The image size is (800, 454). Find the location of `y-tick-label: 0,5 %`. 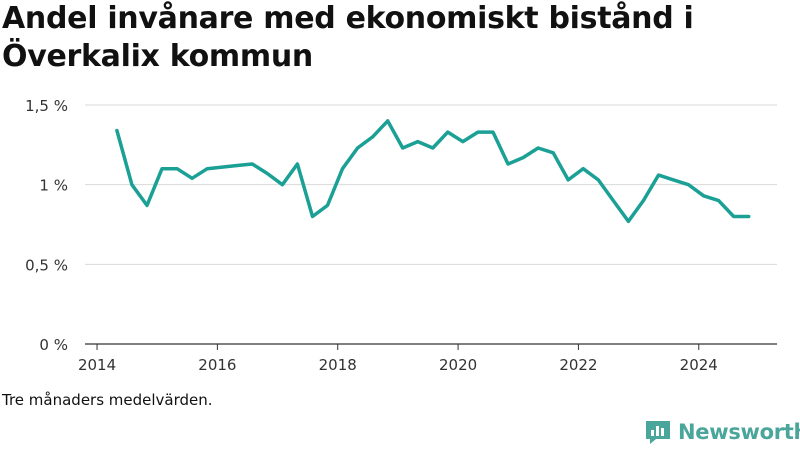

y-tick-label: 0,5 % is located at coordinates (46, 265).